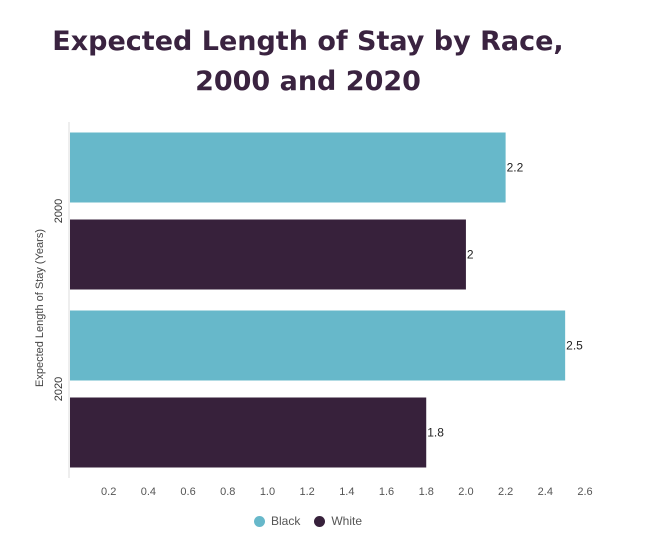  I want to click on x-tick-label: 2.2, so click(505, 492).